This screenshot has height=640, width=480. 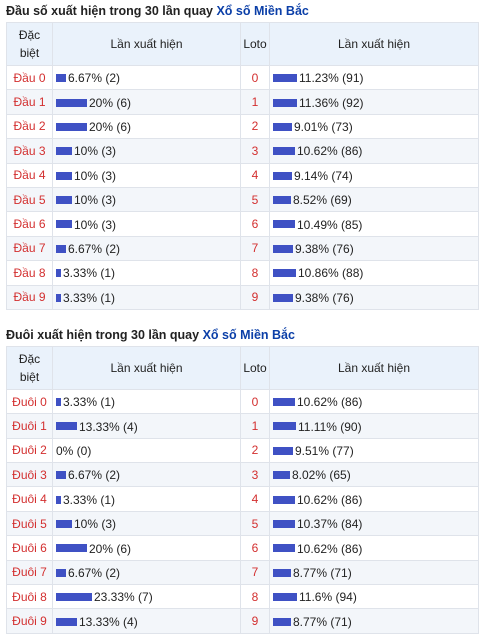 What do you see at coordinates (255, 621) in the screenshot?
I see `loto-digit: 9` at bounding box center [255, 621].